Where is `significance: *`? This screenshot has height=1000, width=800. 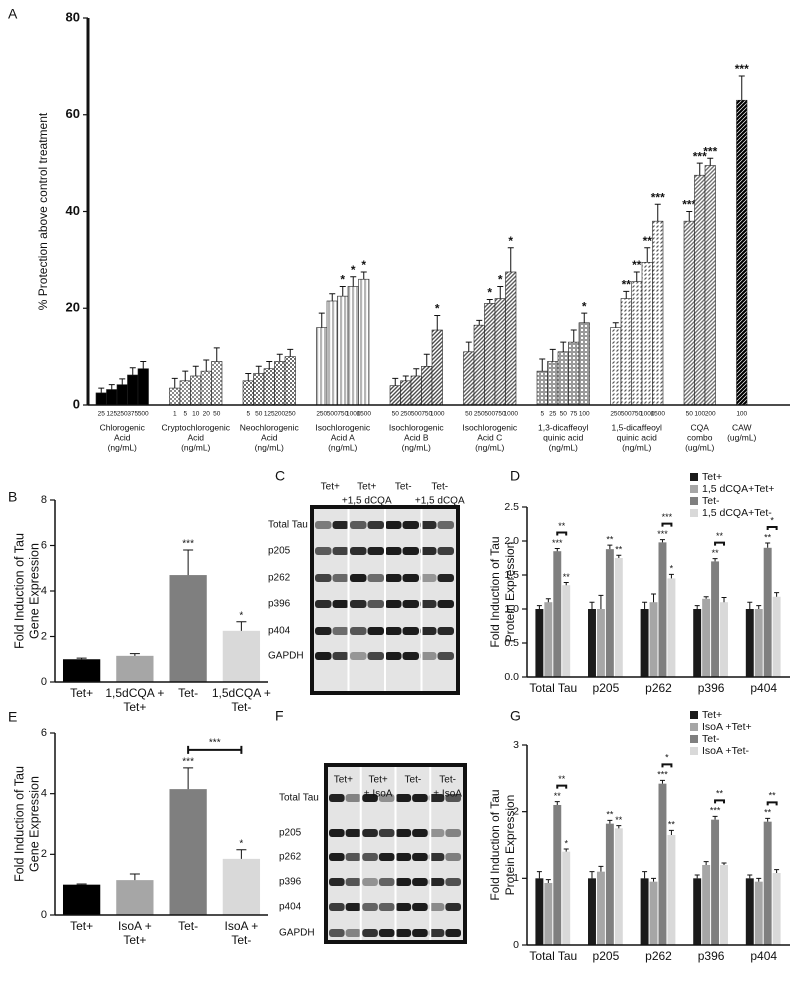
significance: * is located at coordinates (353, 270).